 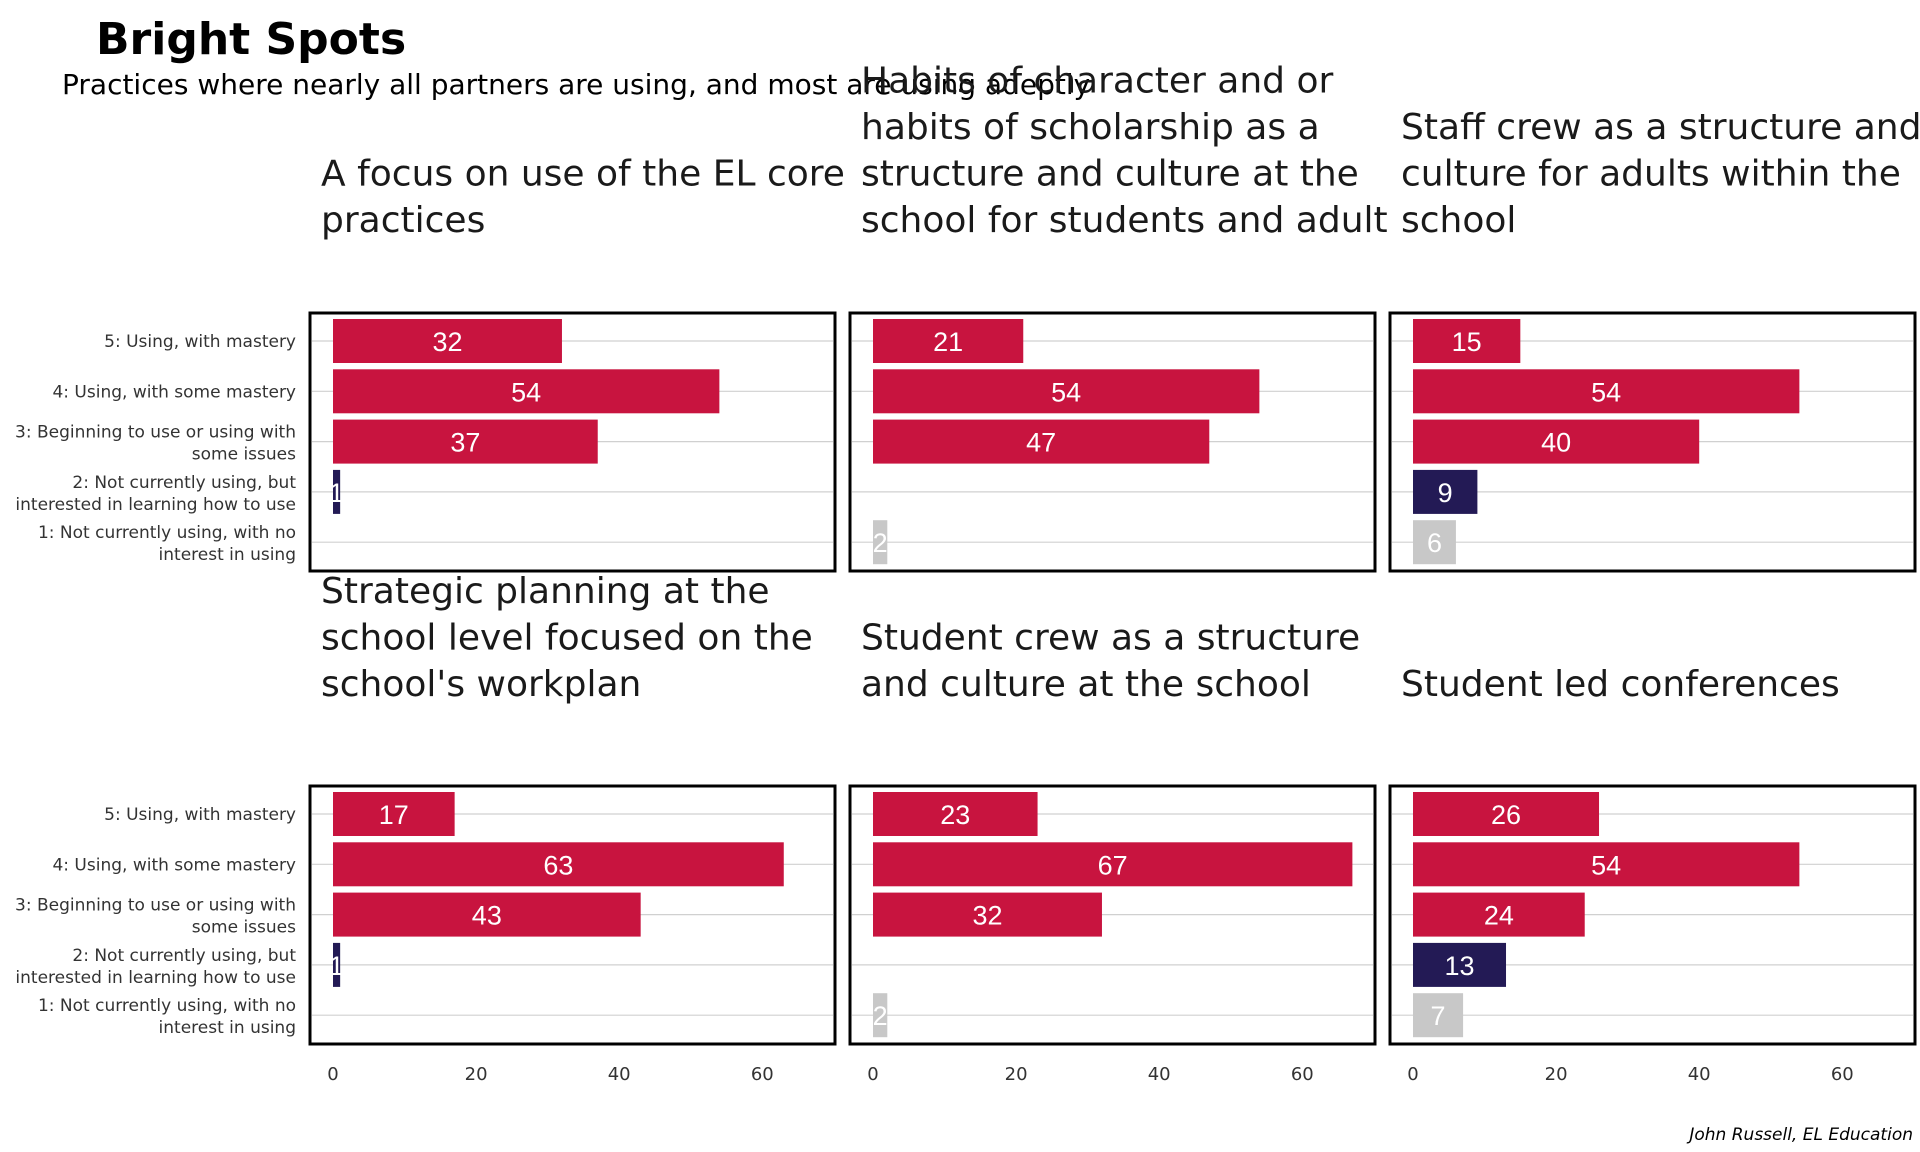 I want to click on panel-title-line: practices, so click(x=403, y=220).